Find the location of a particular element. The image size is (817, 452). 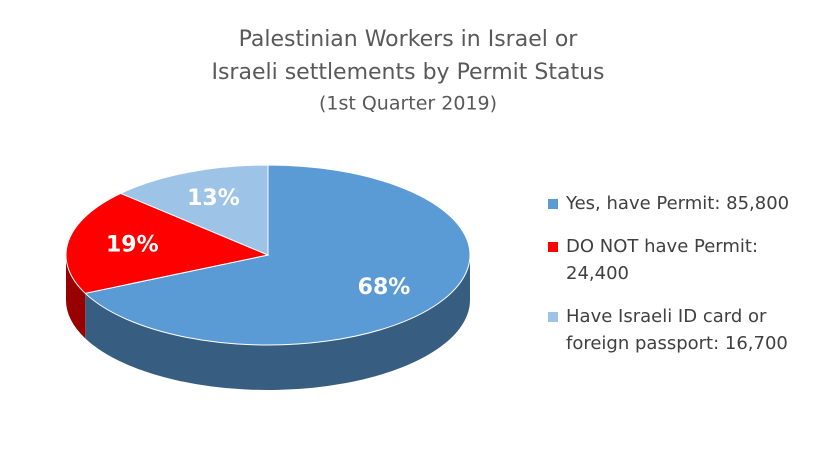

legend-item: Yes, have Permit: 85,800 is located at coordinates (678, 203).